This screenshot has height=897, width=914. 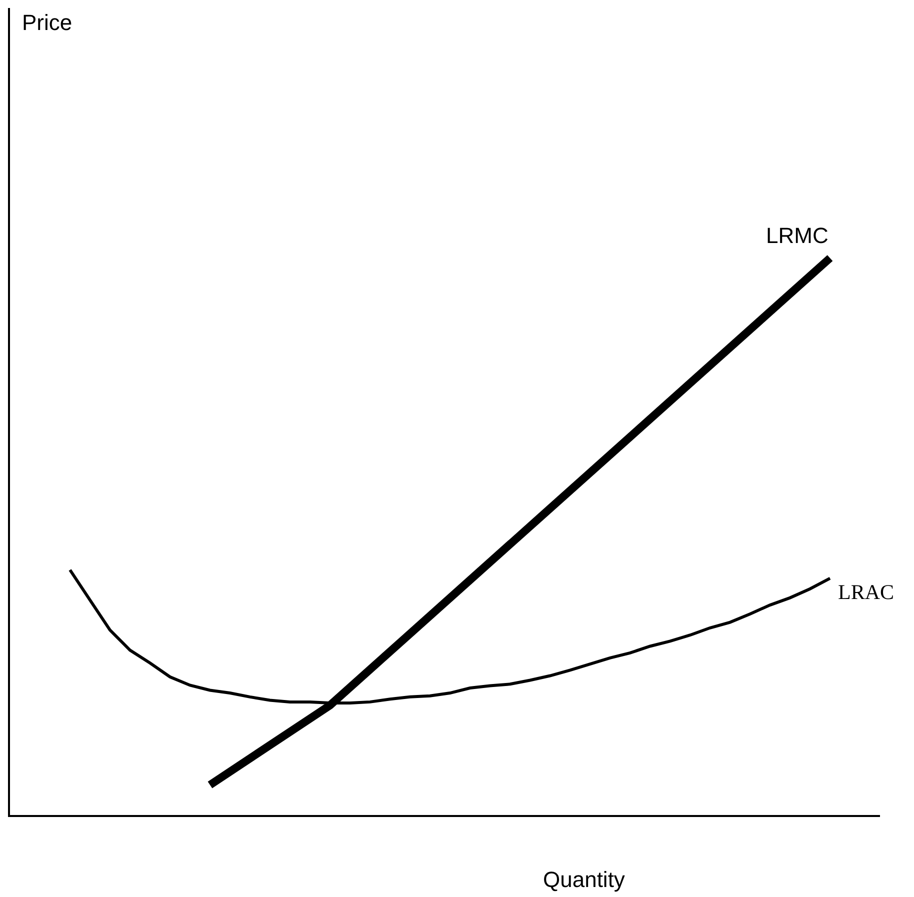 I want to click on series-label: LRMC, so click(x=797, y=235).